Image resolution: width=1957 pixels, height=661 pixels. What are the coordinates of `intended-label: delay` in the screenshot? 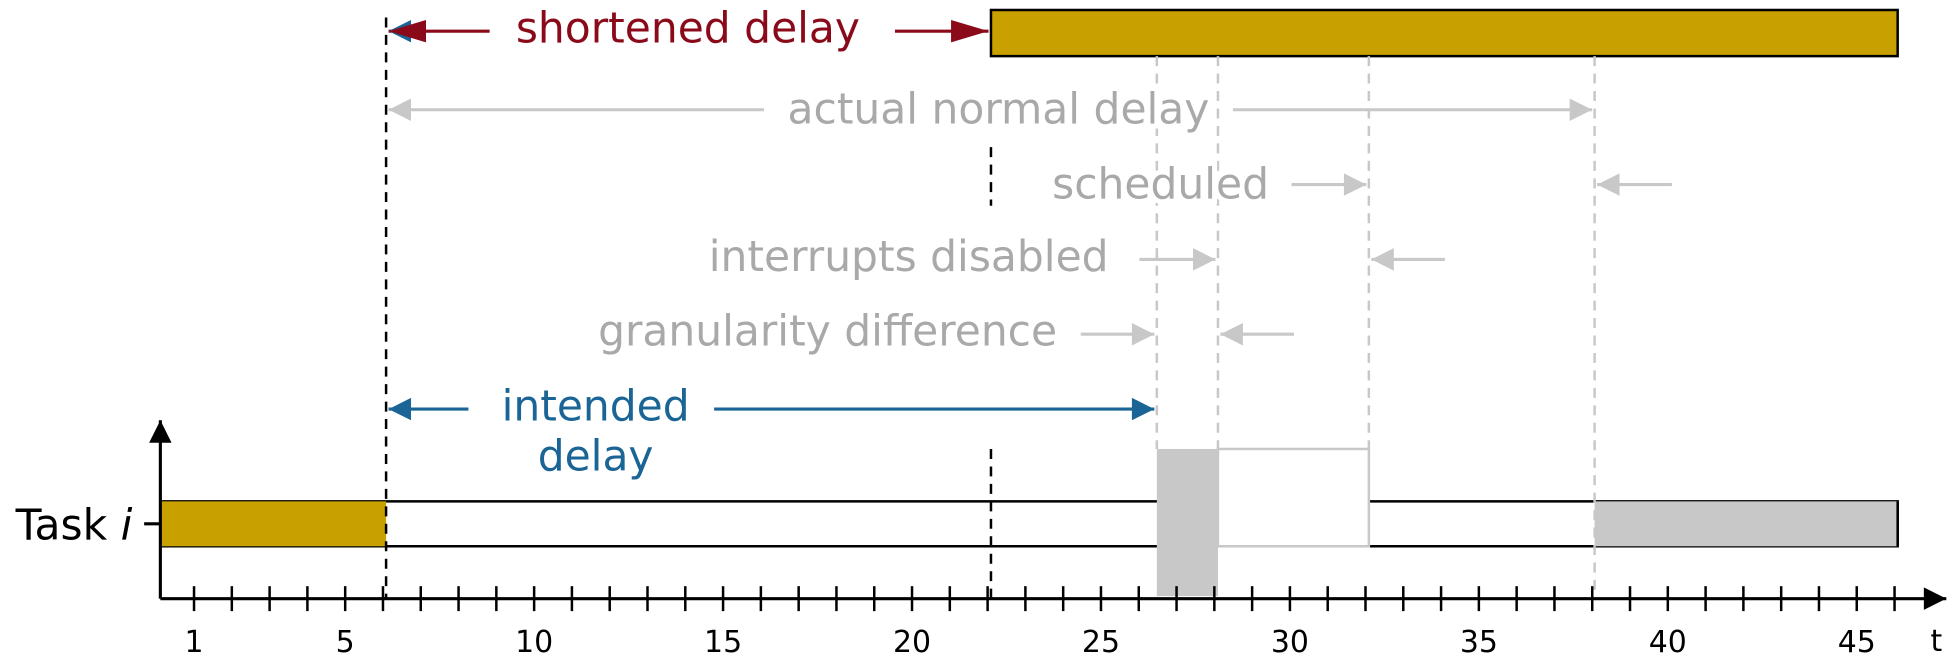 It's located at (596, 455).